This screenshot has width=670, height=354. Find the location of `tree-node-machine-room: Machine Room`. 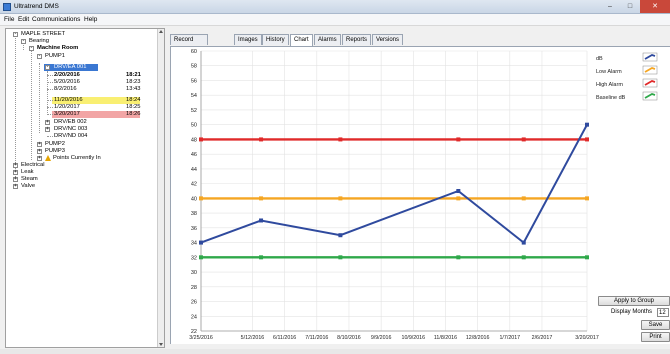

tree-node-machine-room: Machine Room is located at coordinates (58, 48).